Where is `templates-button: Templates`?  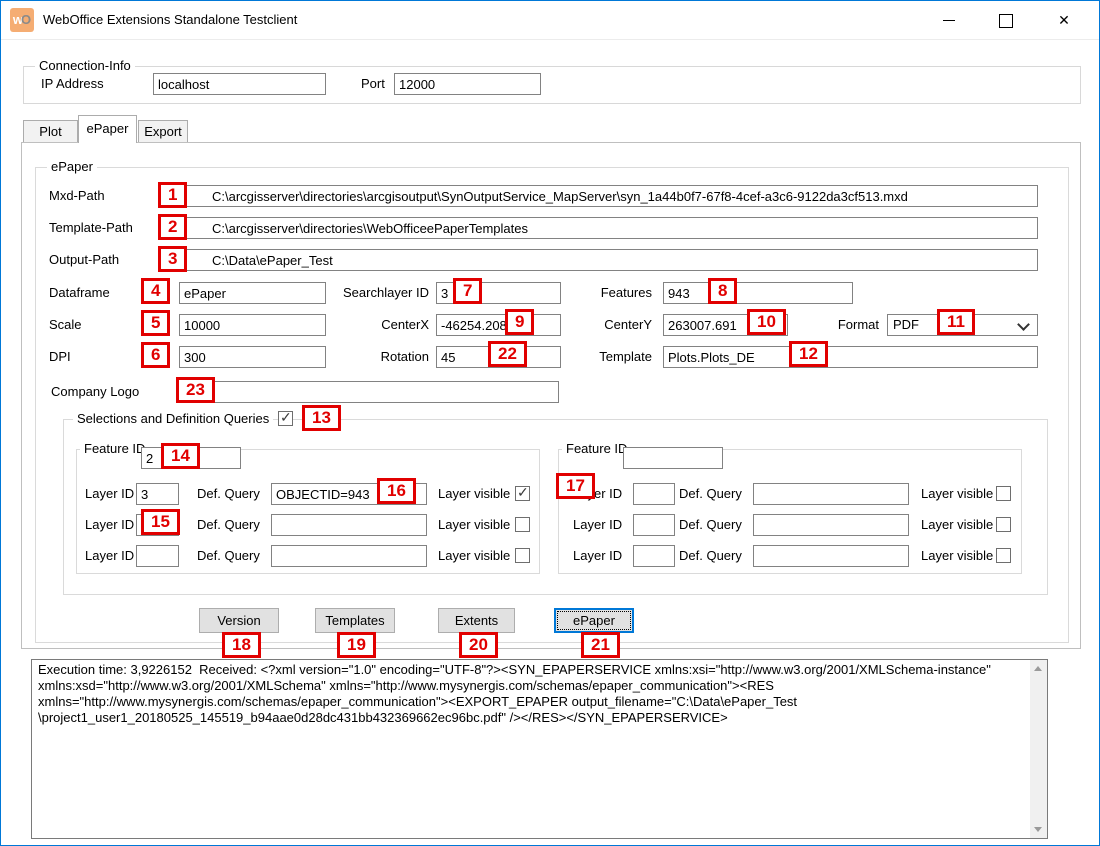 templates-button: Templates is located at coordinates (355, 620).